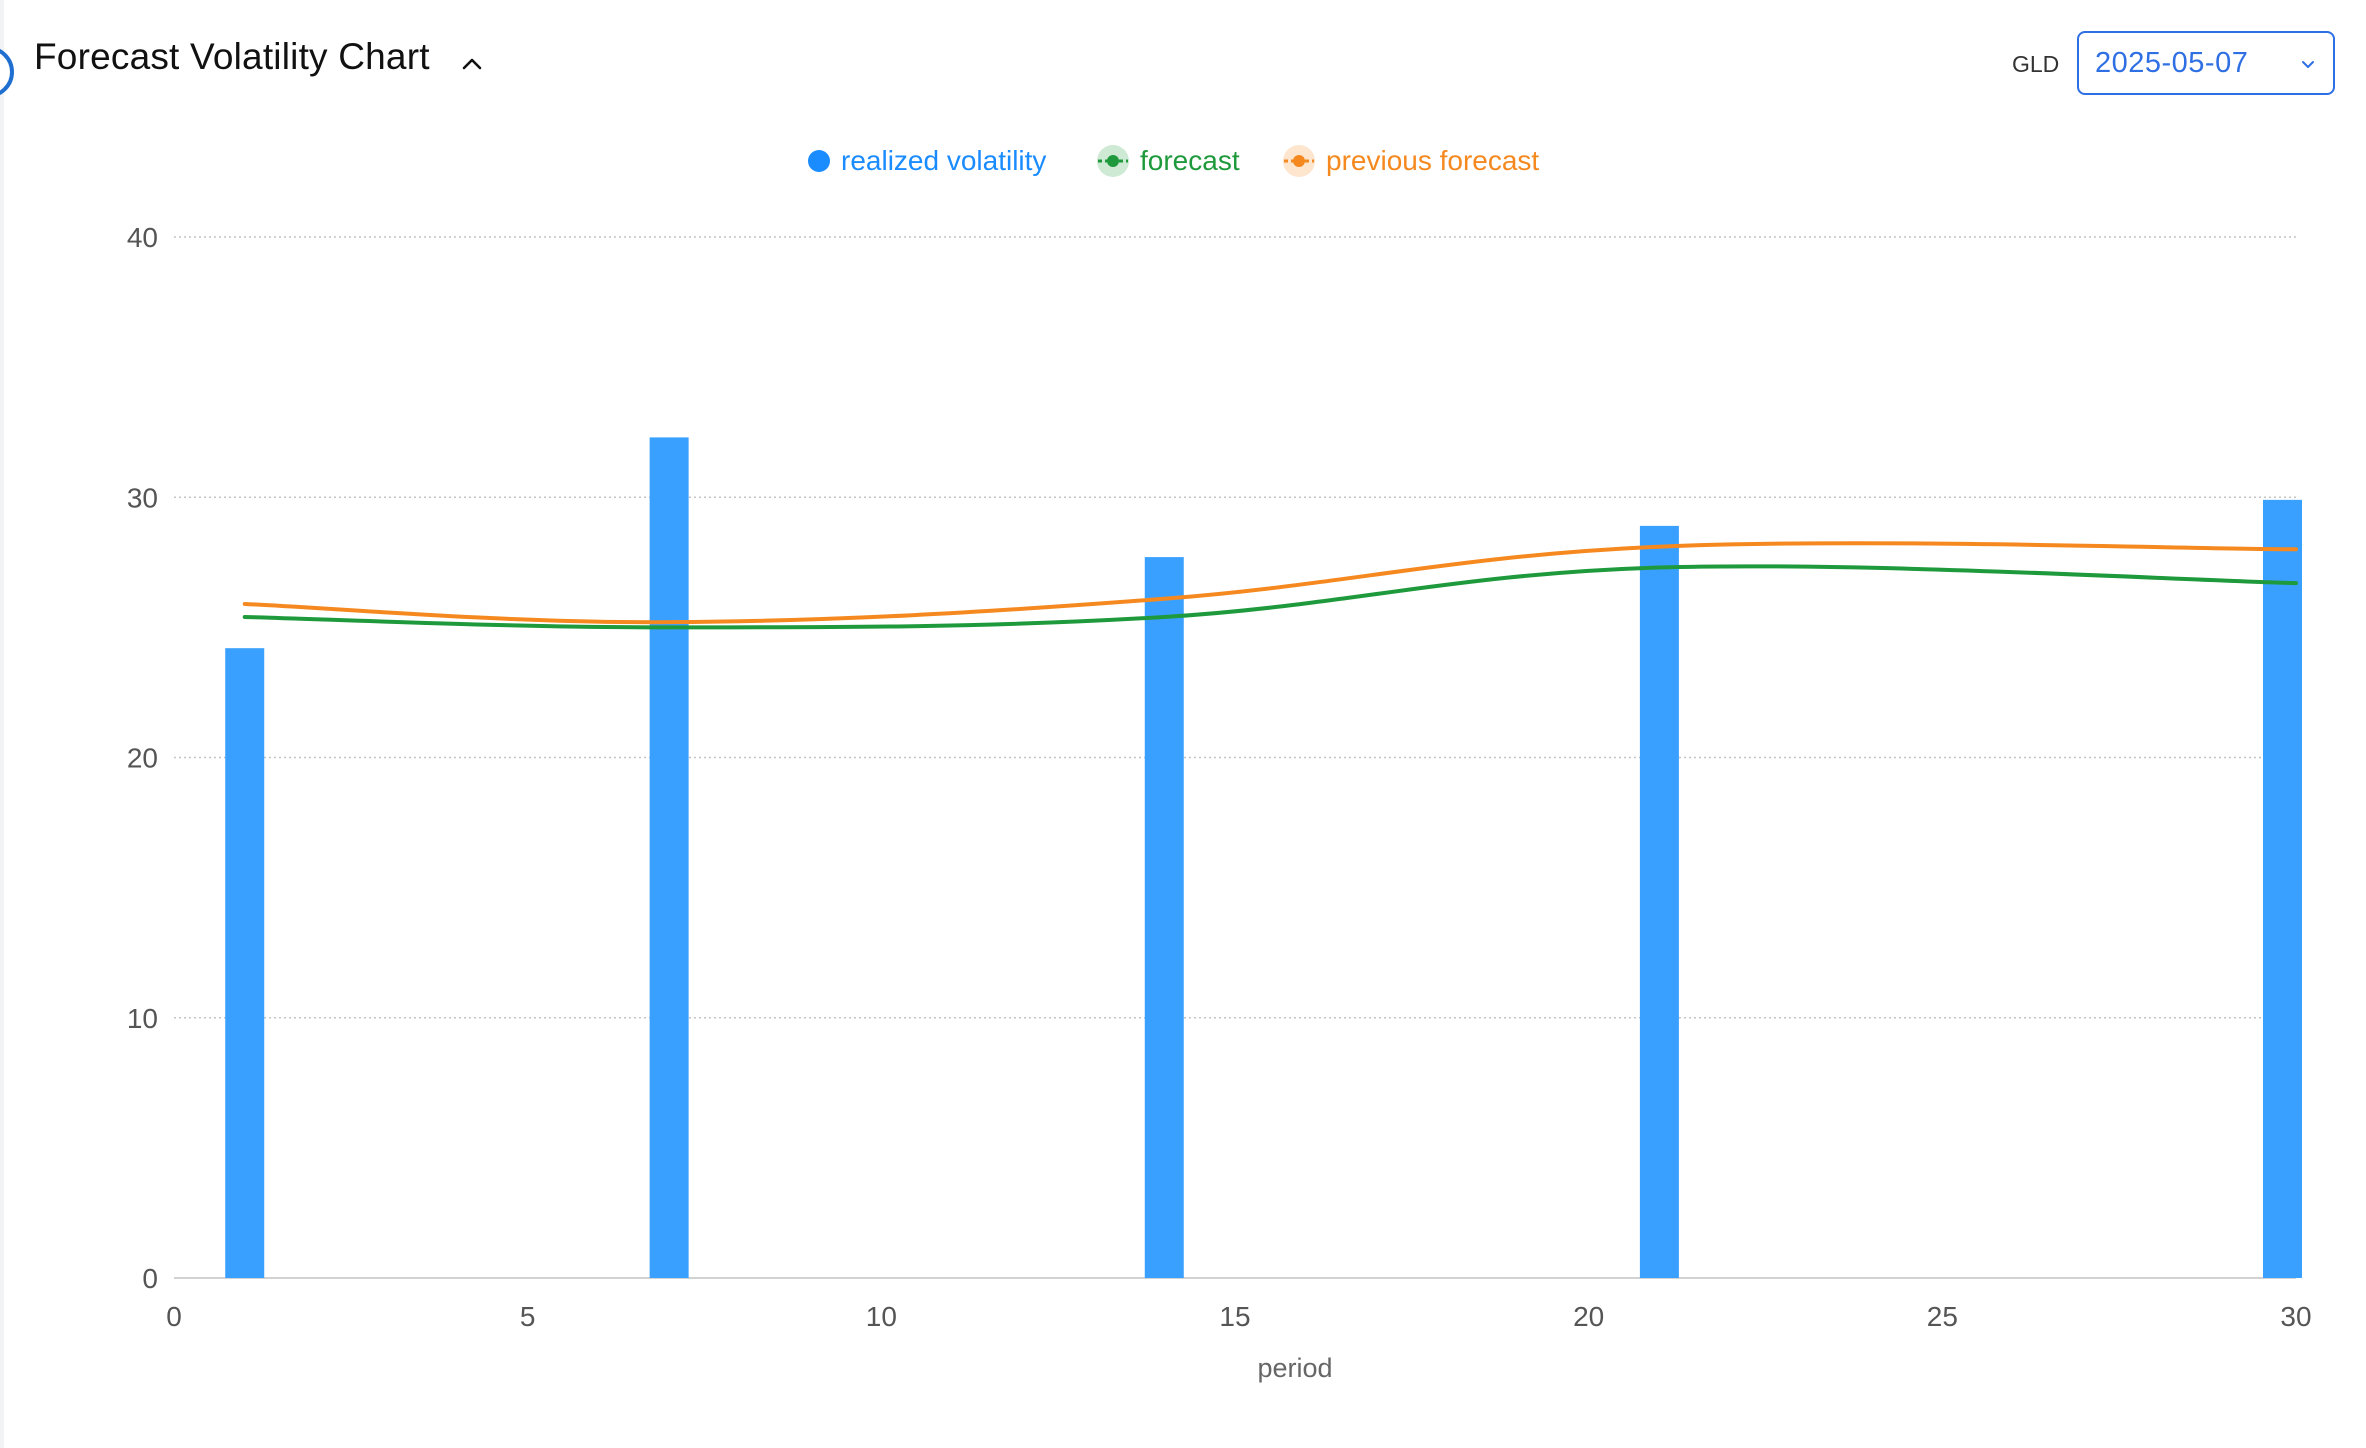  Describe the element at coordinates (819, 161) in the screenshot. I see `legend-dot-icon` at that location.